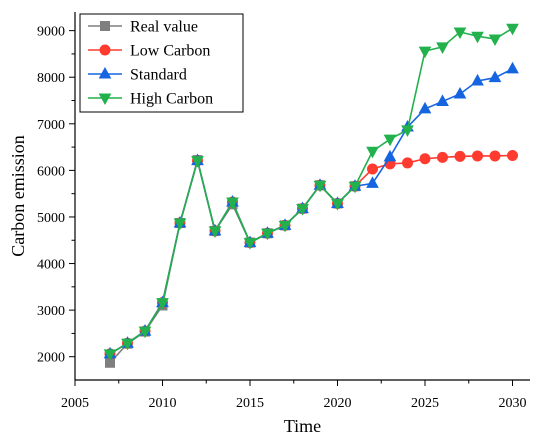 This screenshot has height=442, width=550. What do you see at coordinates (105, 50) in the screenshot?
I see `legend-marker-low-carbon` at bounding box center [105, 50].